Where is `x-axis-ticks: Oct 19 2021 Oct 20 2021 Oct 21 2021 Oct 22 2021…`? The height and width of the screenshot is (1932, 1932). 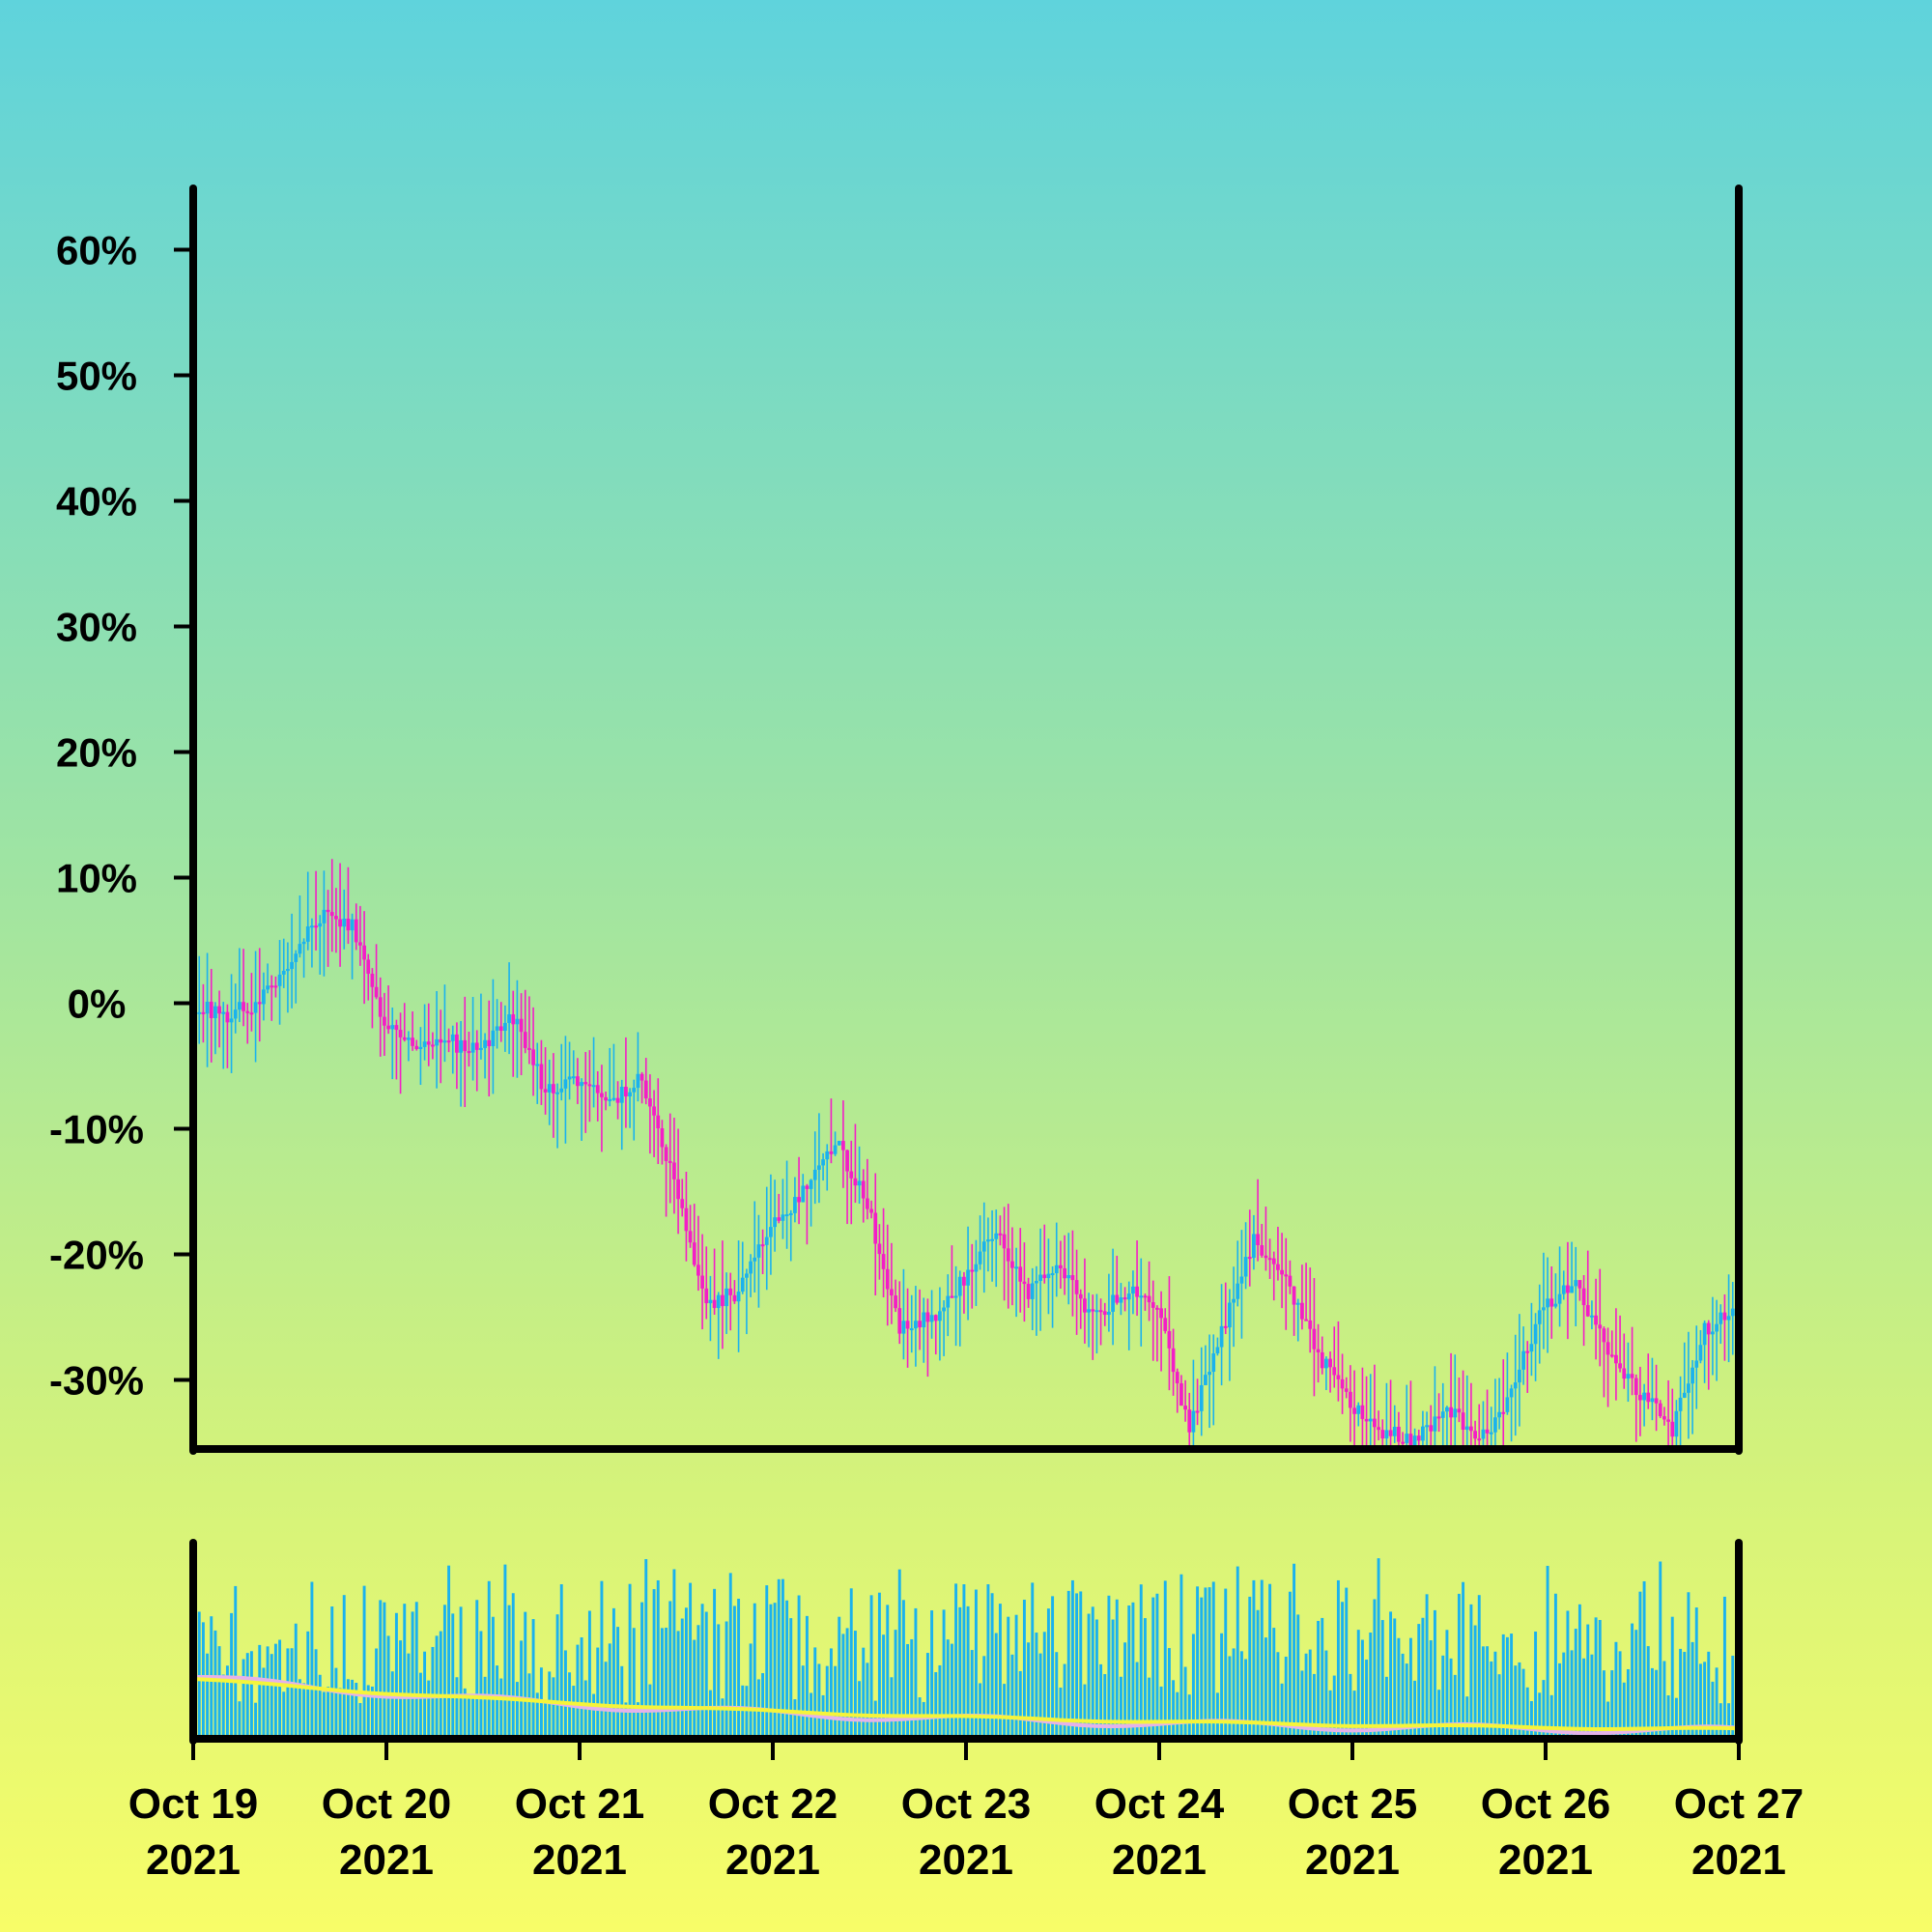 x-axis-ticks: Oct 19 2021 Oct 20 2021 Oct 21 2021 Oct 22 2021… is located at coordinates (966, 1811).